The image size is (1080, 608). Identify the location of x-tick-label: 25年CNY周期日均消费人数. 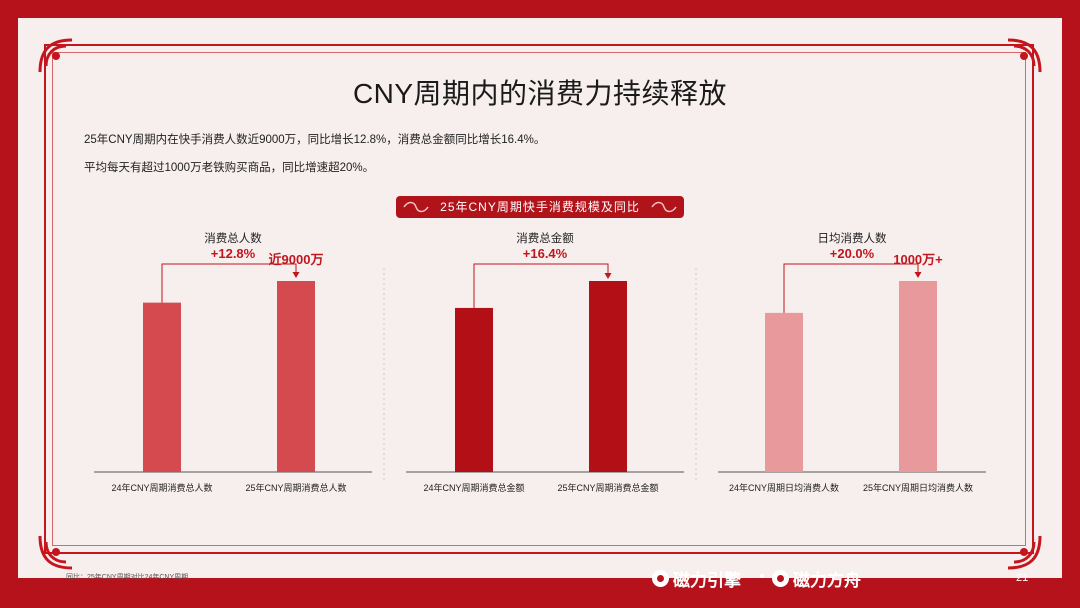
(918, 487).